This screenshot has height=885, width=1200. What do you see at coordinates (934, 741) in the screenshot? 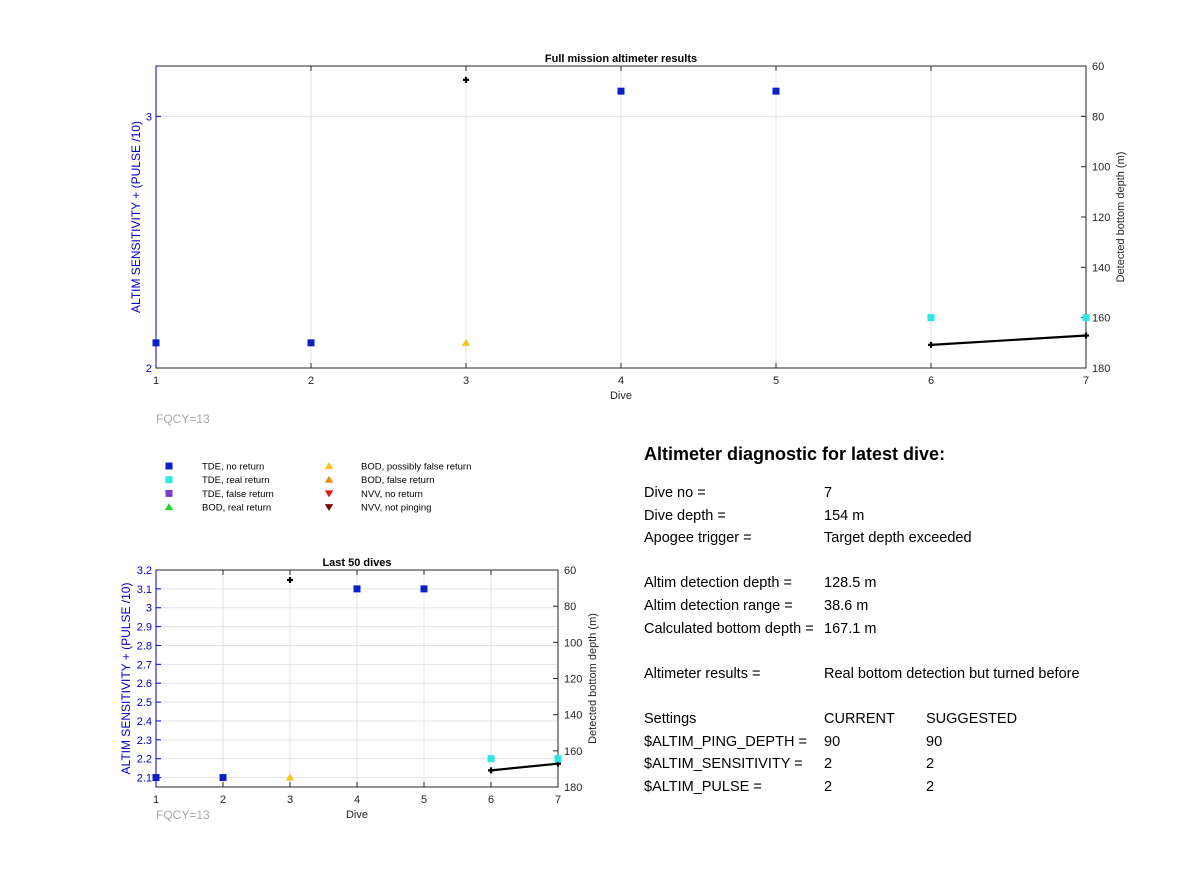
I see `setting-suggested: 90` at bounding box center [934, 741].